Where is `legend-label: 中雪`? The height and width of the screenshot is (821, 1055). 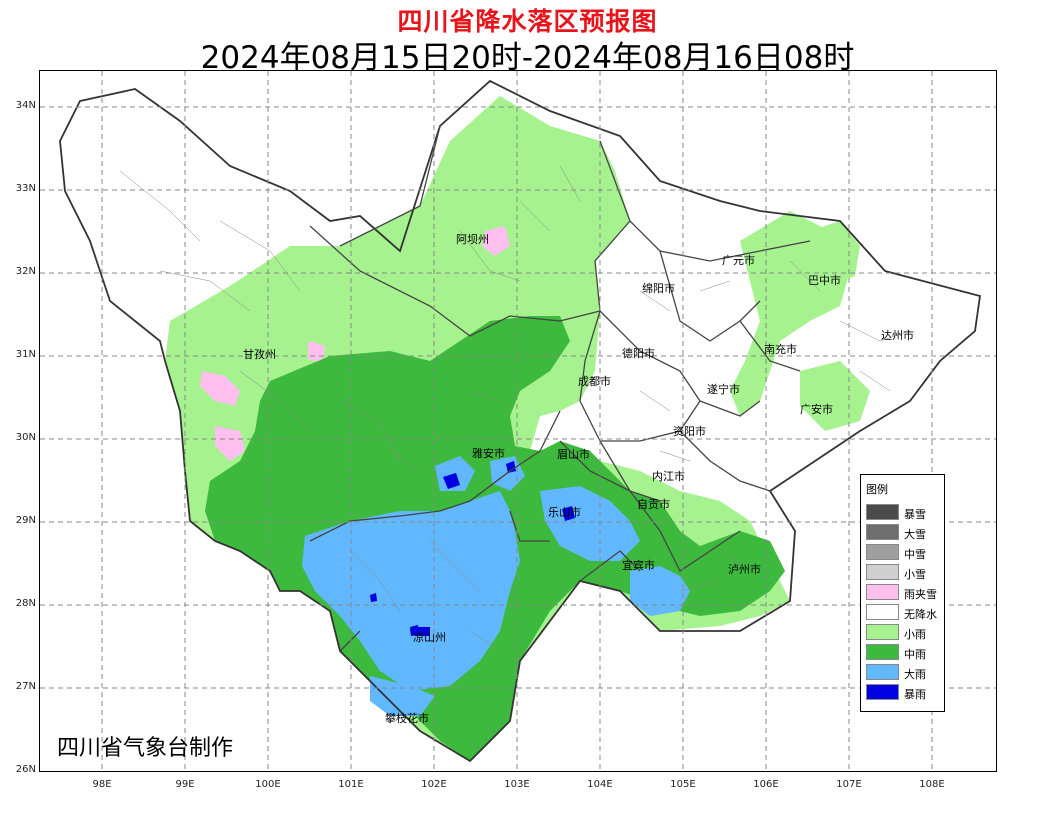
legend-label: 中雪 is located at coordinates (915, 554).